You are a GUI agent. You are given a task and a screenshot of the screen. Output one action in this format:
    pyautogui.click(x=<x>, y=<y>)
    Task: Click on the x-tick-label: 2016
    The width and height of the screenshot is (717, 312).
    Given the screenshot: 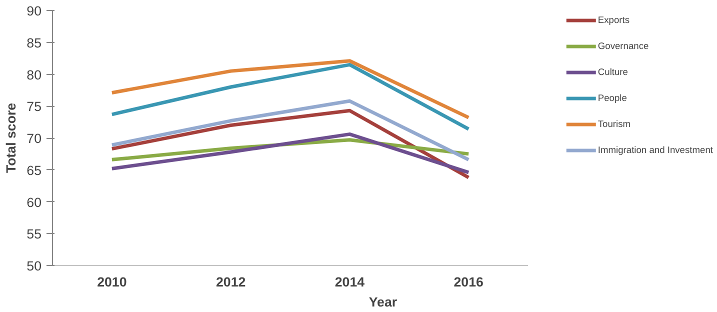 What is the action you would take?
    pyautogui.click(x=469, y=282)
    